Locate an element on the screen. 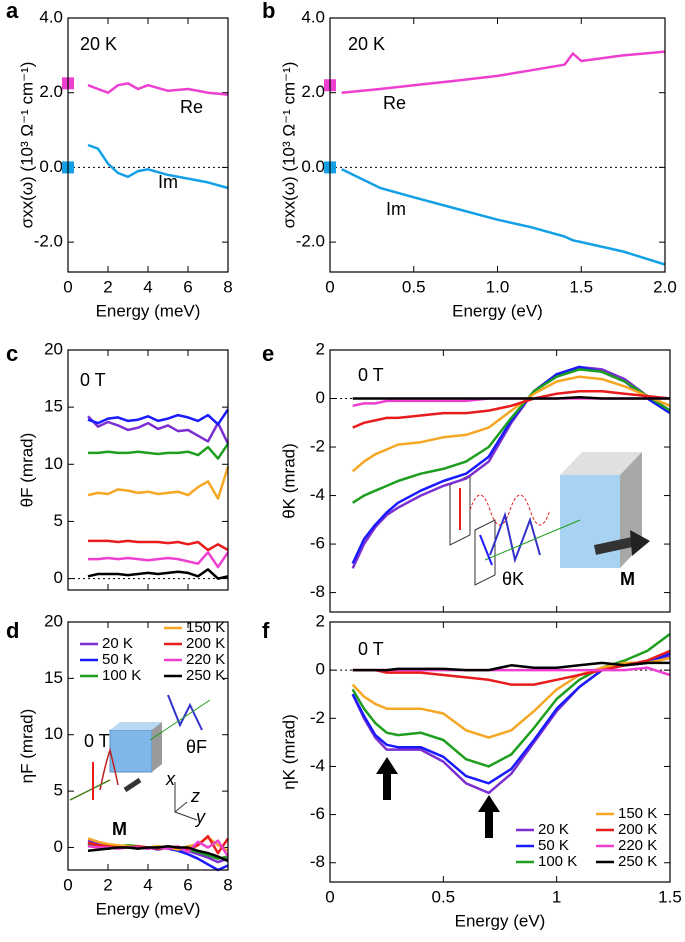 This screenshot has width=685, height=942. y-tick-label: -2 is located at coordinates (317, 717).